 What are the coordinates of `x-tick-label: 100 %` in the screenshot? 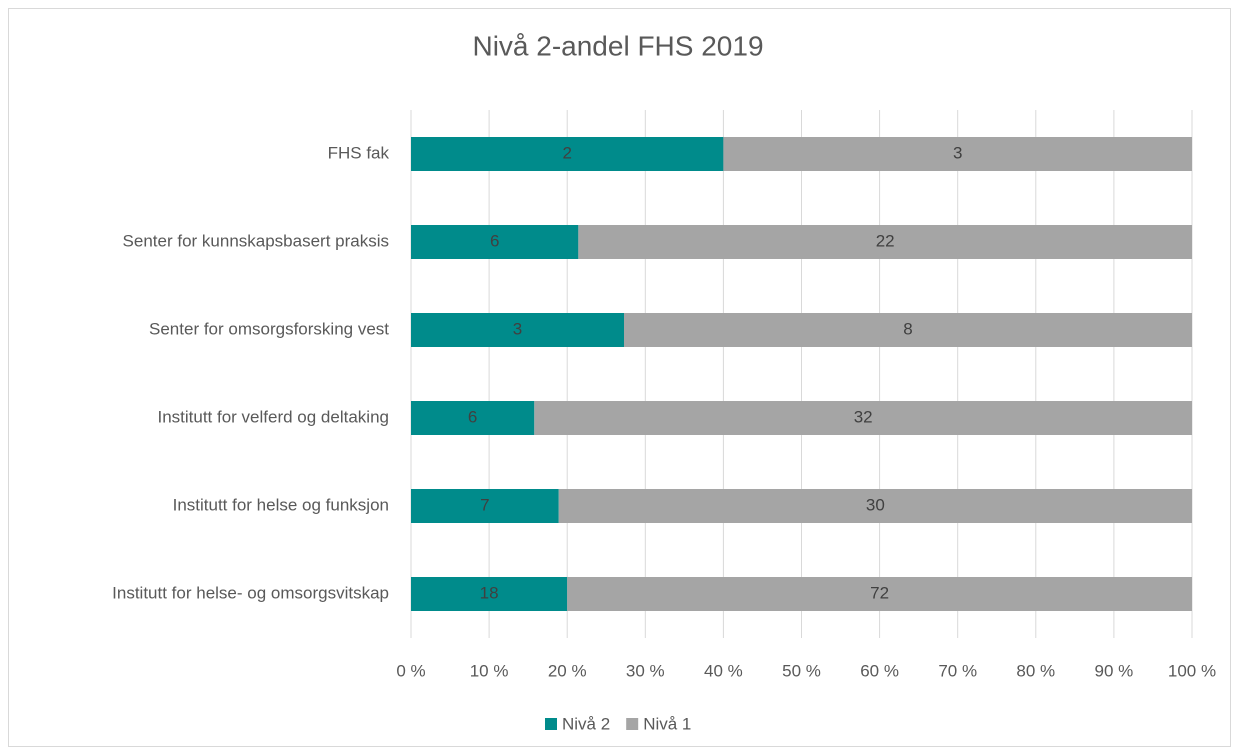 It's located at (1192, 670).